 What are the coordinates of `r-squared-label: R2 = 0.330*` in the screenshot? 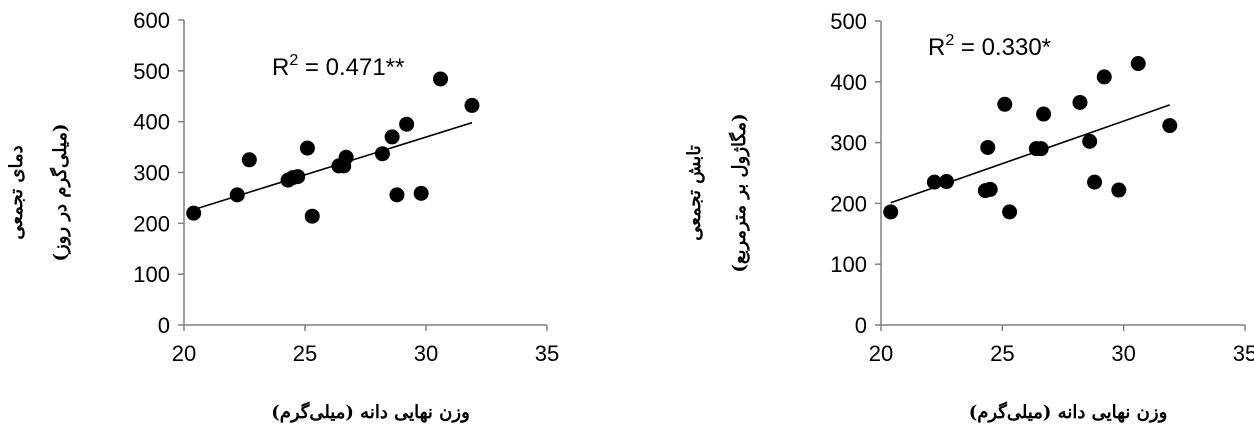 It's located at (989, 46).